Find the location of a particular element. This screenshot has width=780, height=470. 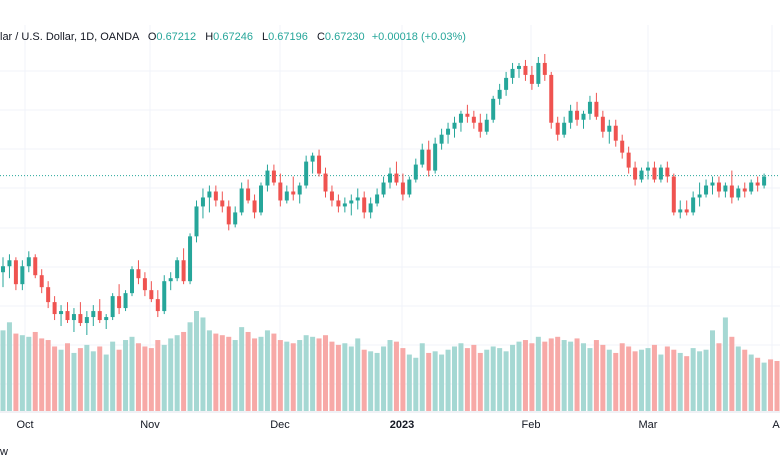

change-value: +0.00018 (+0.03%) is located at coordinates (418, 37).